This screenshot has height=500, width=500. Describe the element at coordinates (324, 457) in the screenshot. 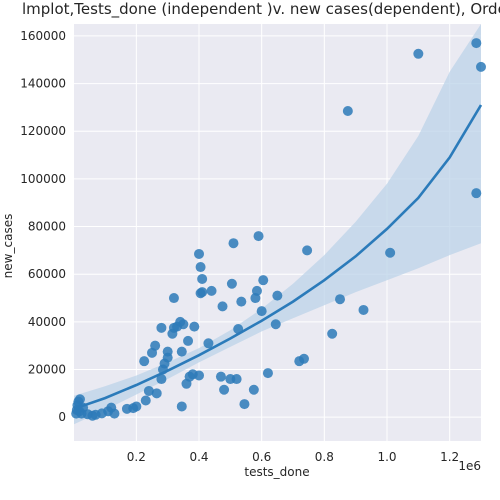

I see `x-tick-label: 0.8` at that location.